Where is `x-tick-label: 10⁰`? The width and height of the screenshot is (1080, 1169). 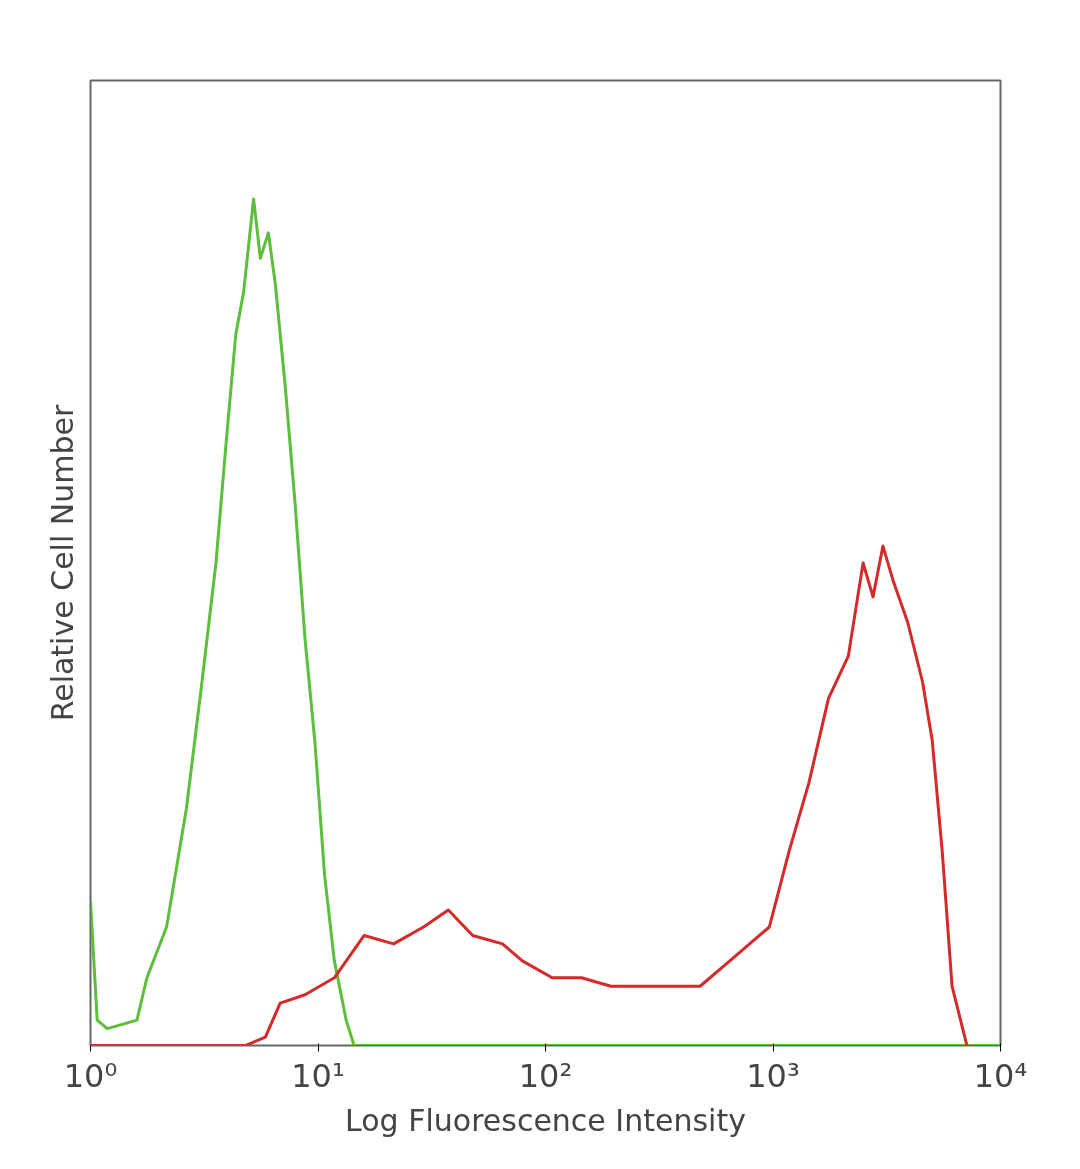
x-tick-label: 10⁰ is located at coordinates (90, 1075).